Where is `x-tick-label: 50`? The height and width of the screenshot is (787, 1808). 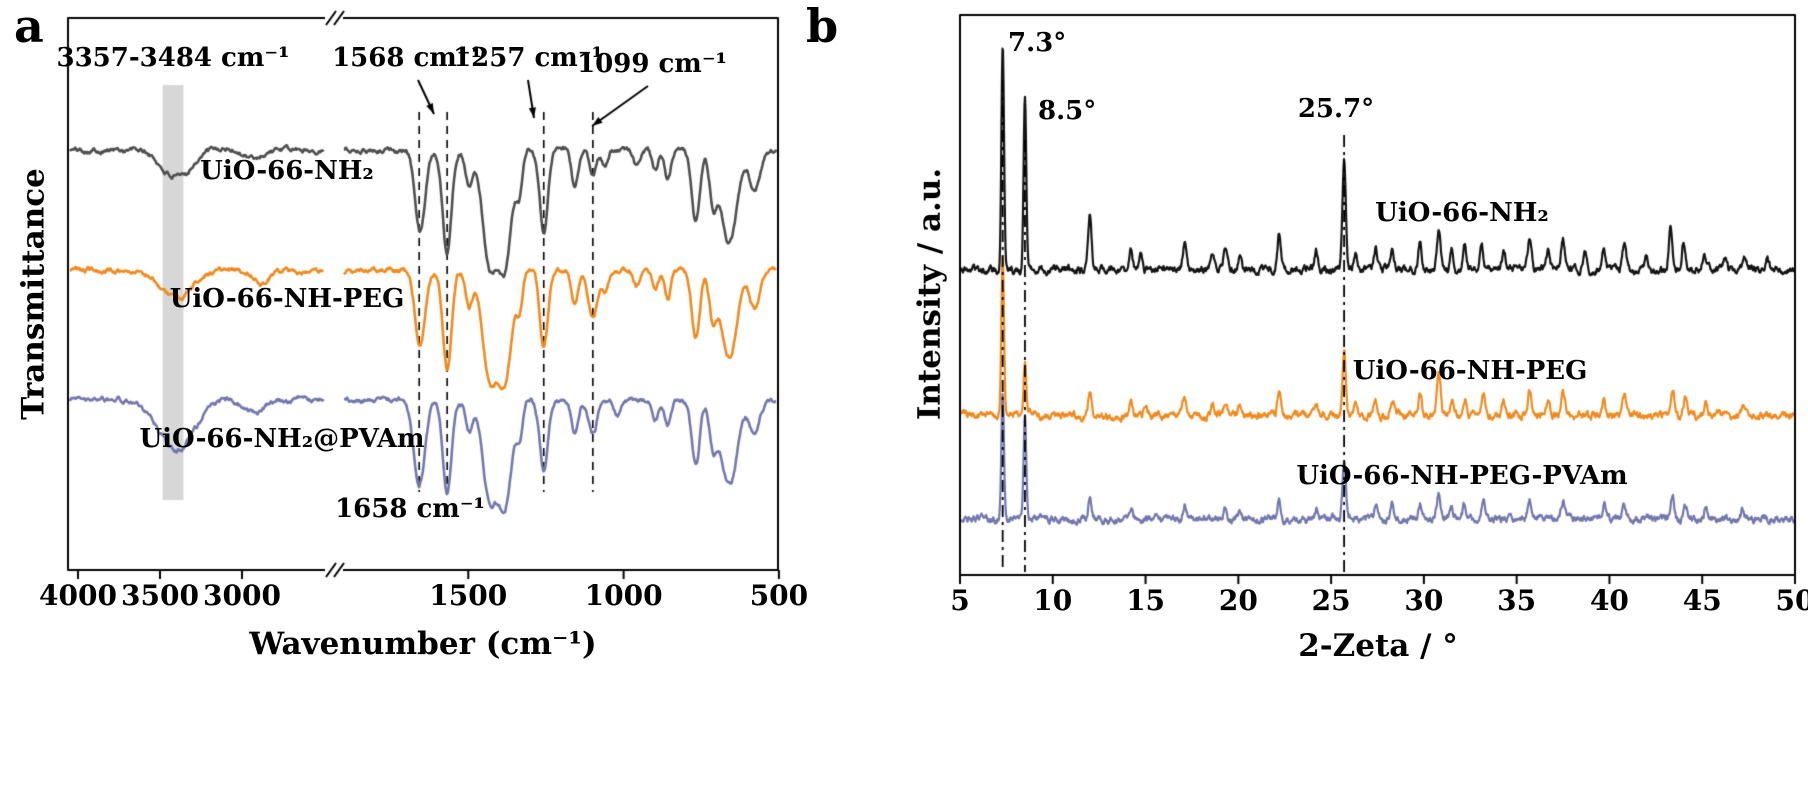 x-tick-label: 50 is located at coordinates (1791, 600).